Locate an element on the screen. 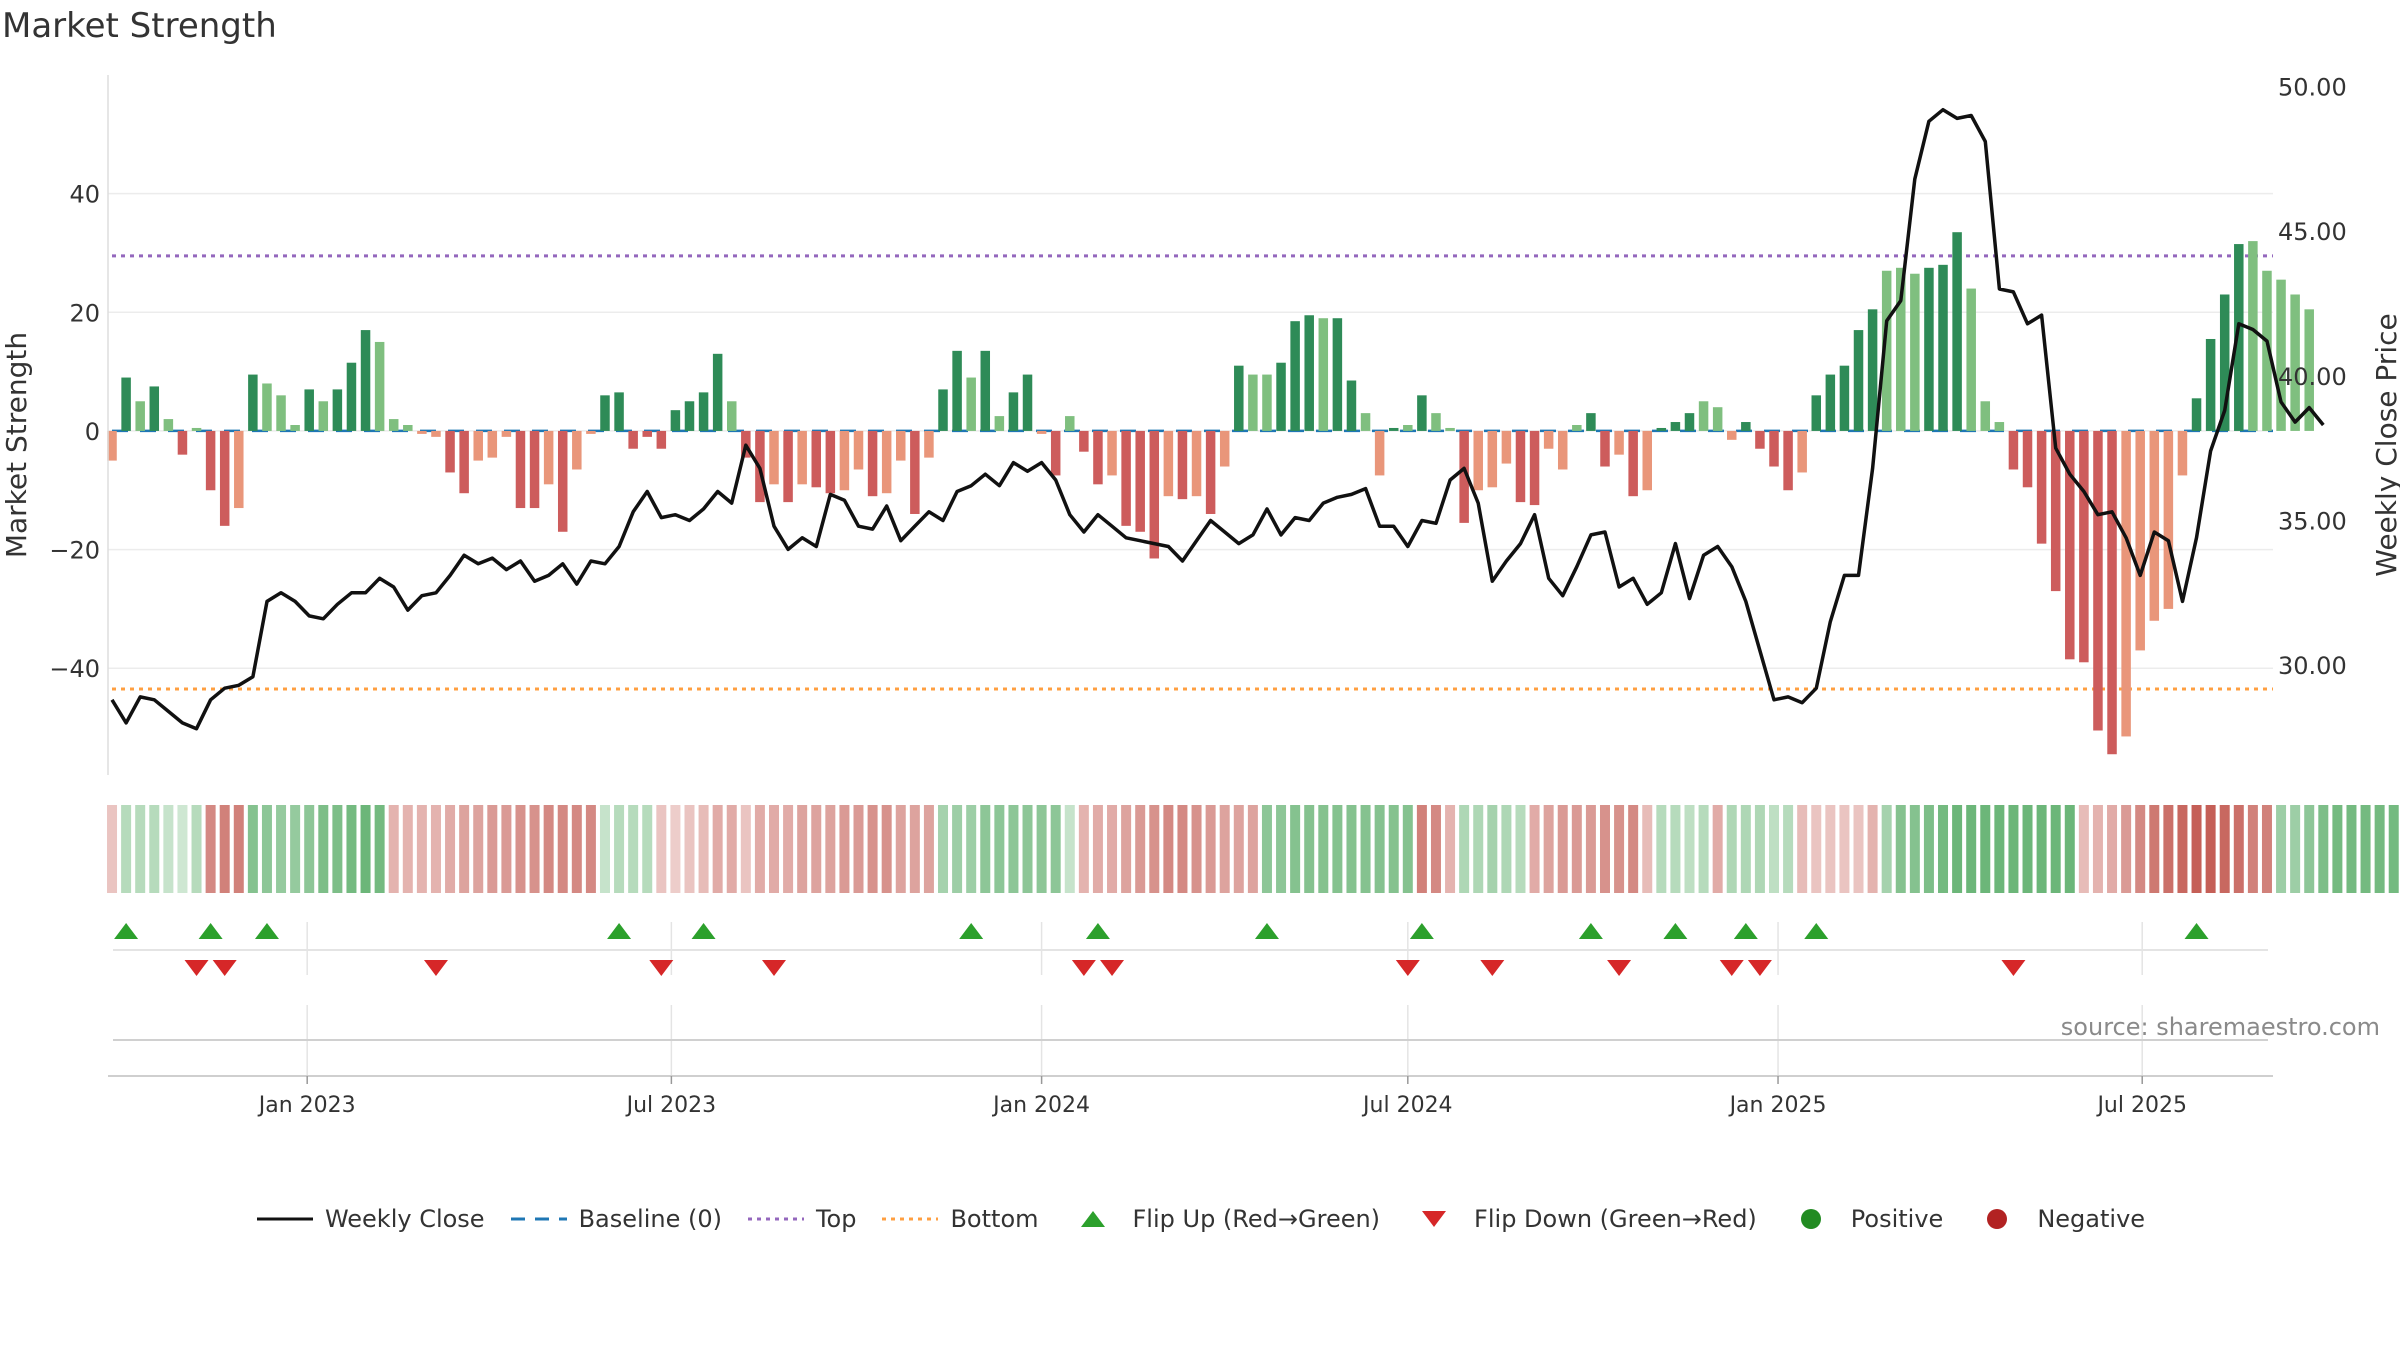 The image size is (2400, 1350). y2-tick-label: 30.00 is located at coordinates (2312, 666).